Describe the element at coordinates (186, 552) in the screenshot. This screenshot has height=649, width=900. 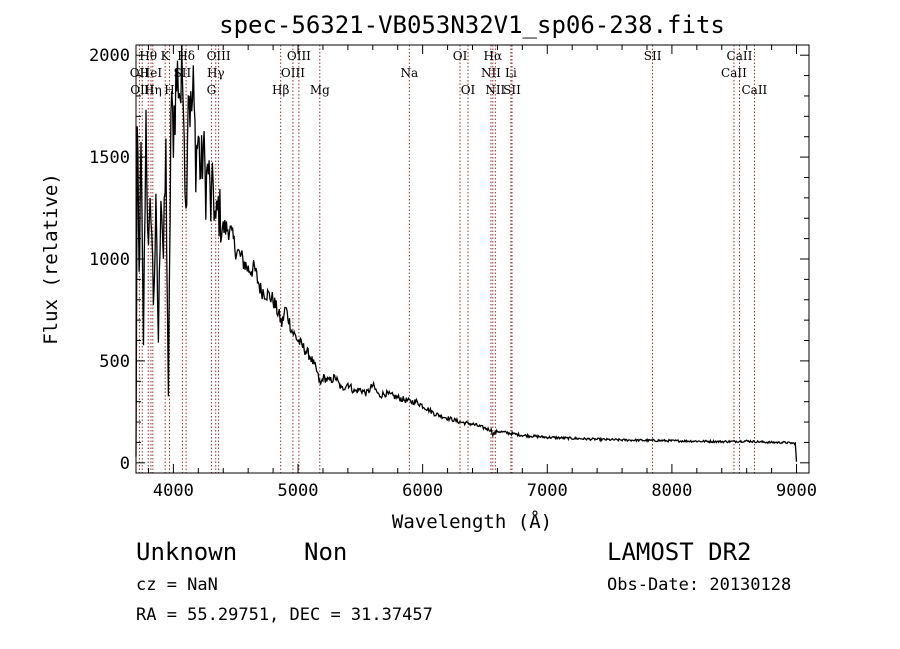
I see `object-class: Unknown` at that location.